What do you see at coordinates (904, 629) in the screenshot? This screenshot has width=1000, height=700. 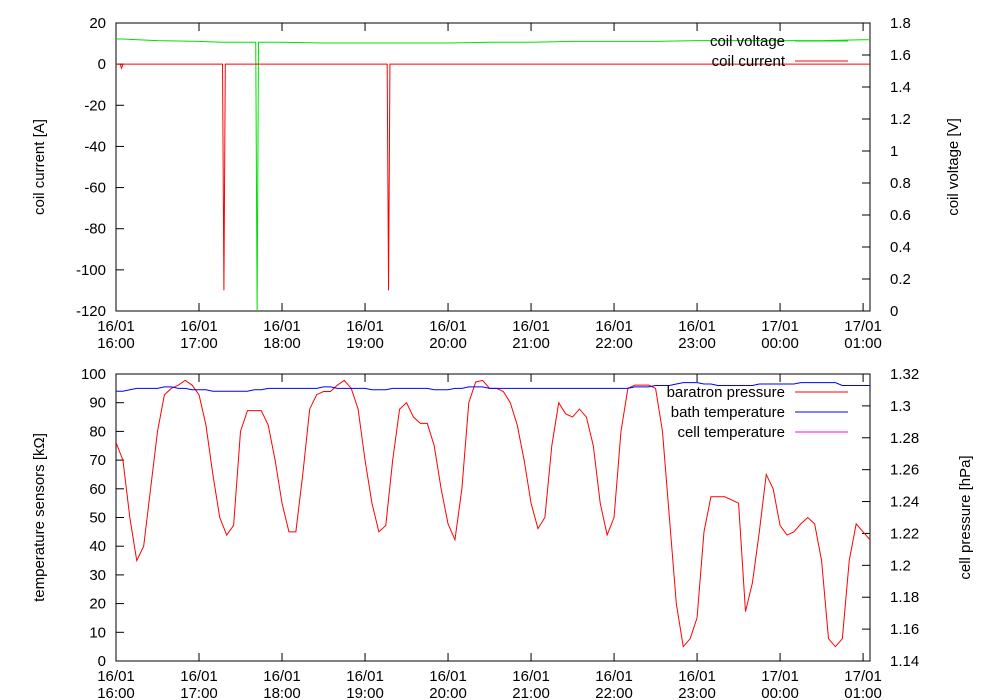 I see `y2-tick-label: 1.16` at bounding box center [904, 629].